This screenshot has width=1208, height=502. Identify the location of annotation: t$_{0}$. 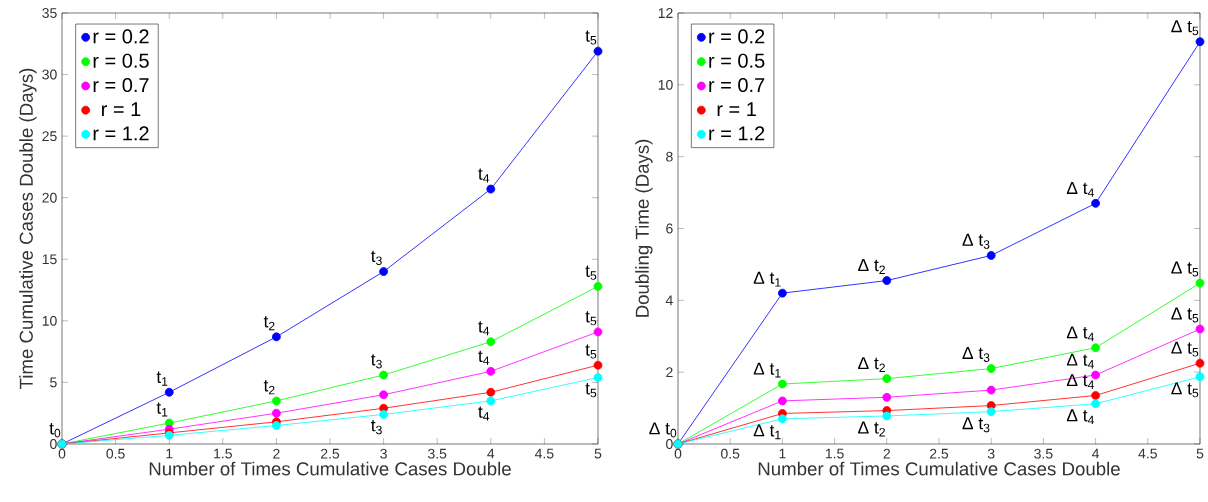
(55, 430).